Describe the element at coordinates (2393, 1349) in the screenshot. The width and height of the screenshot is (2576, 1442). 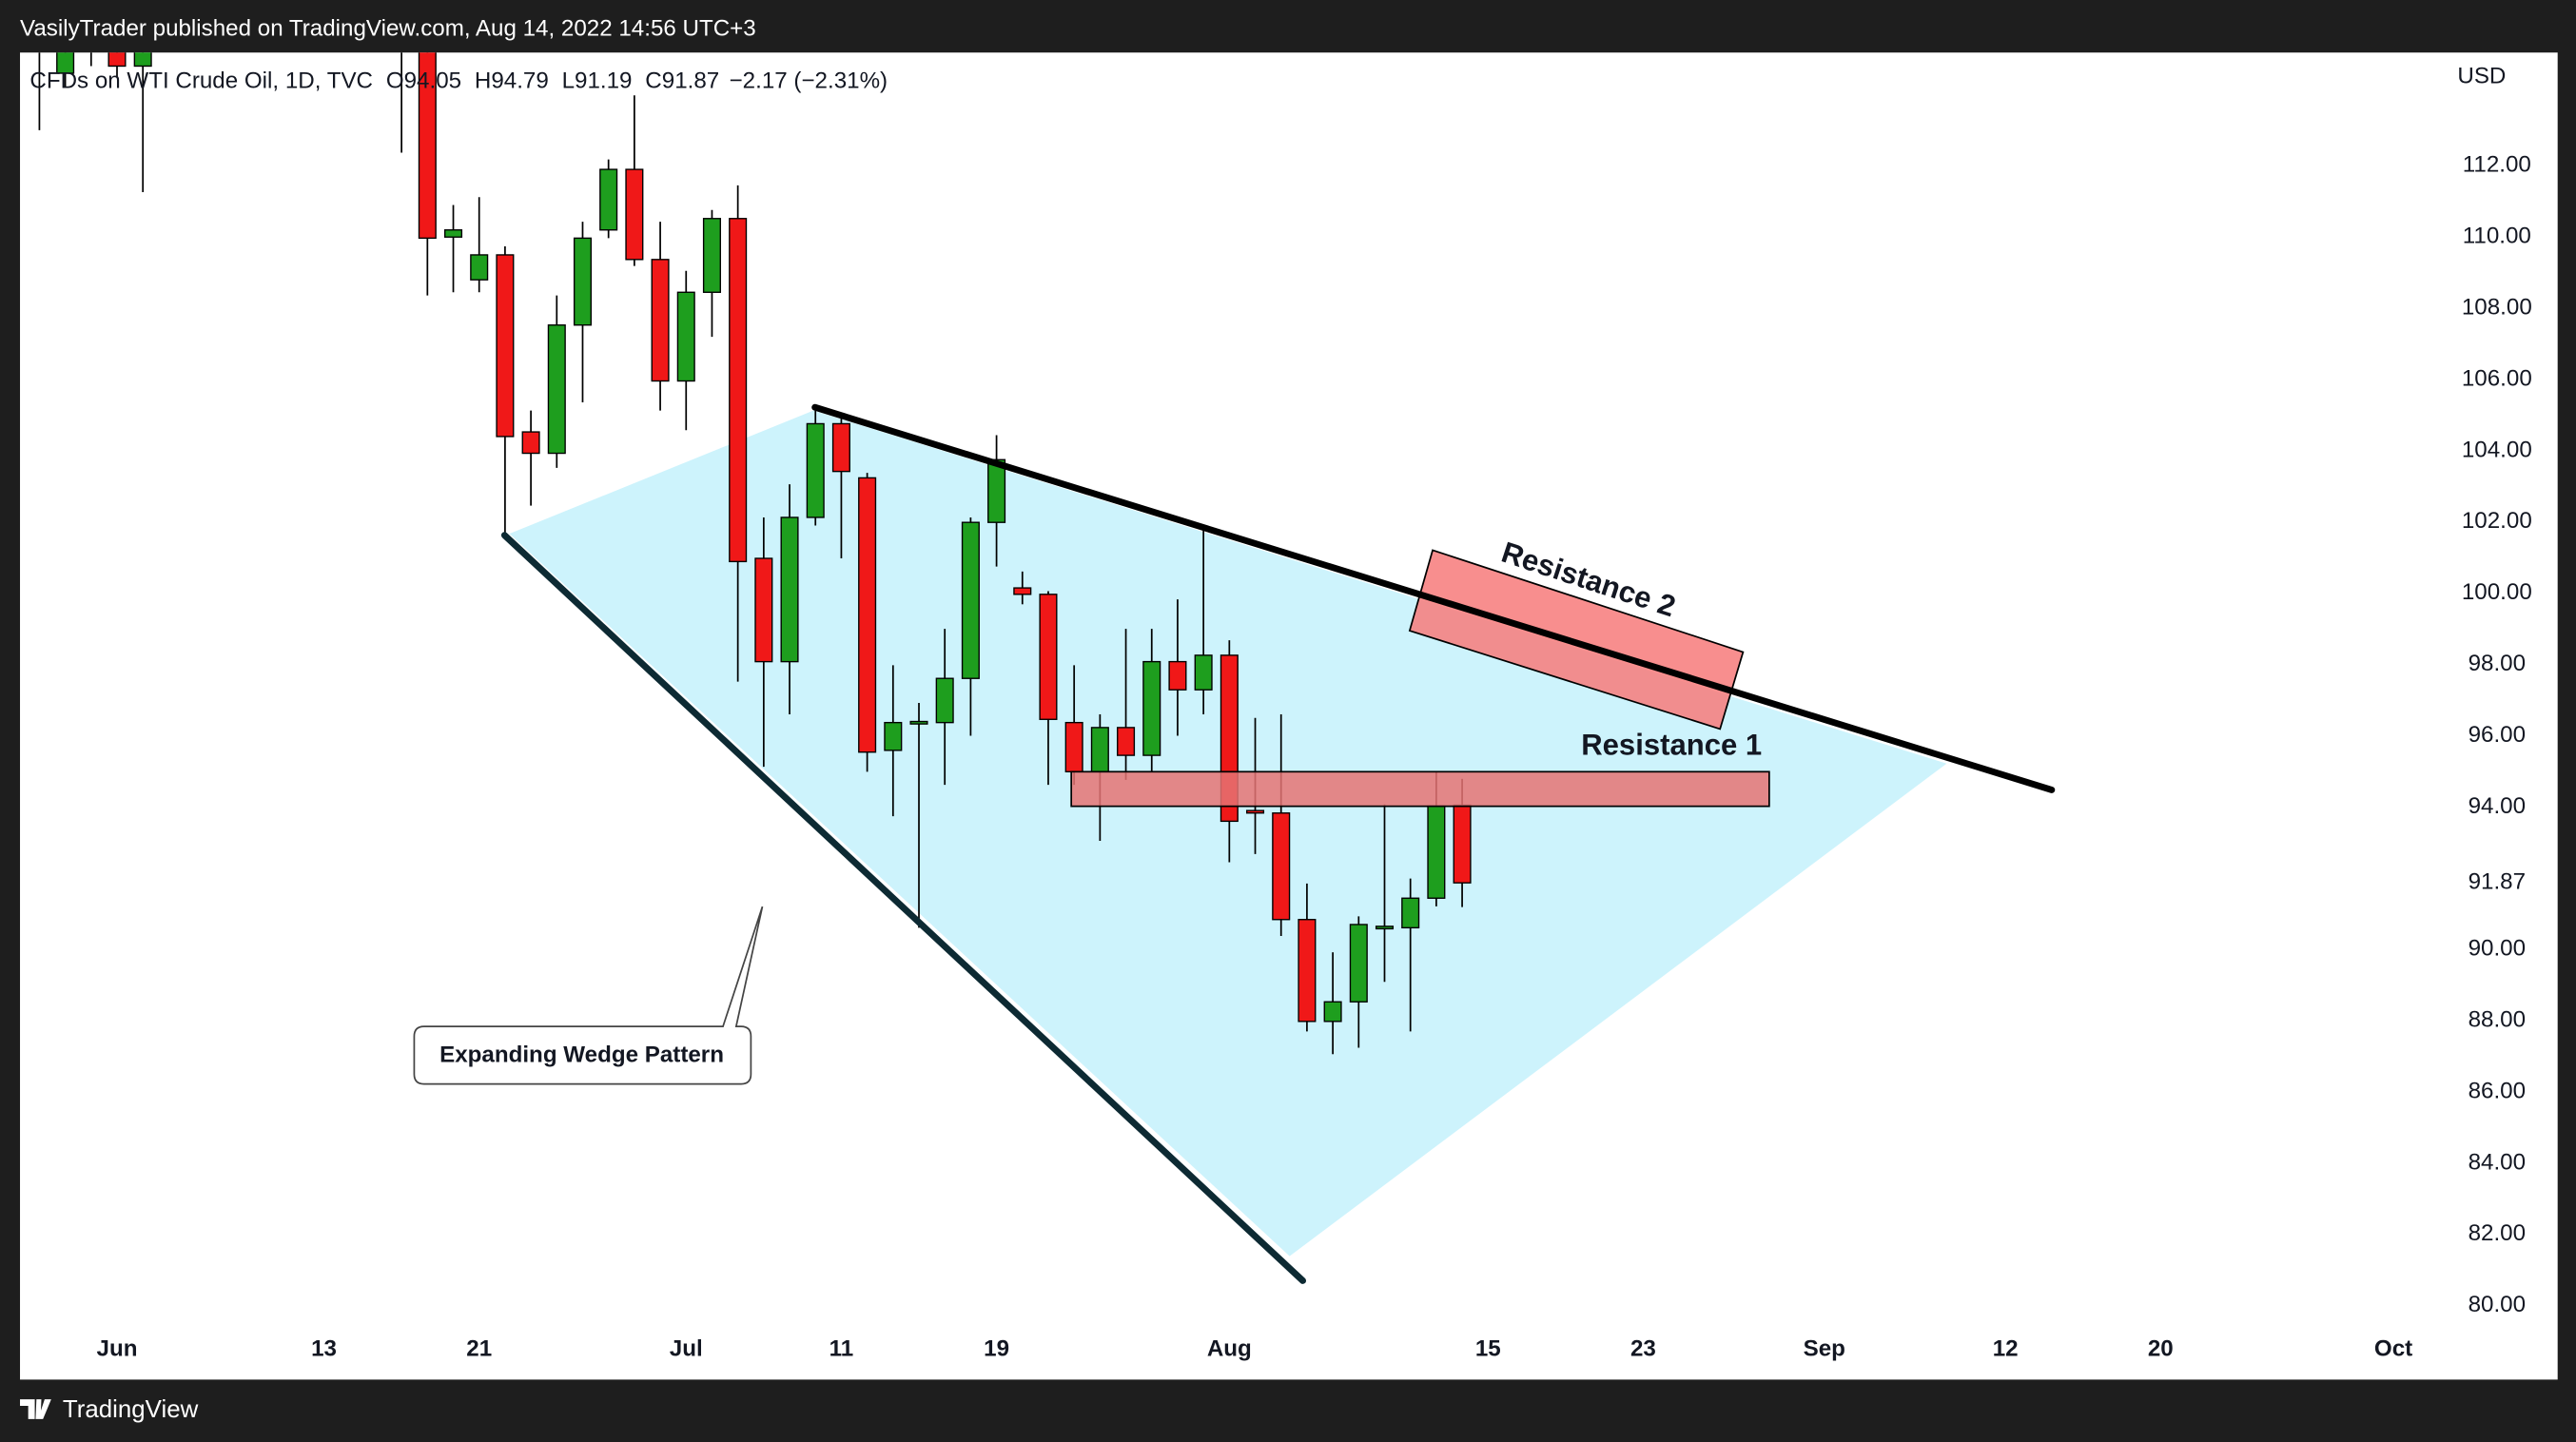
I see `x-tick-label: Oct` at that location.